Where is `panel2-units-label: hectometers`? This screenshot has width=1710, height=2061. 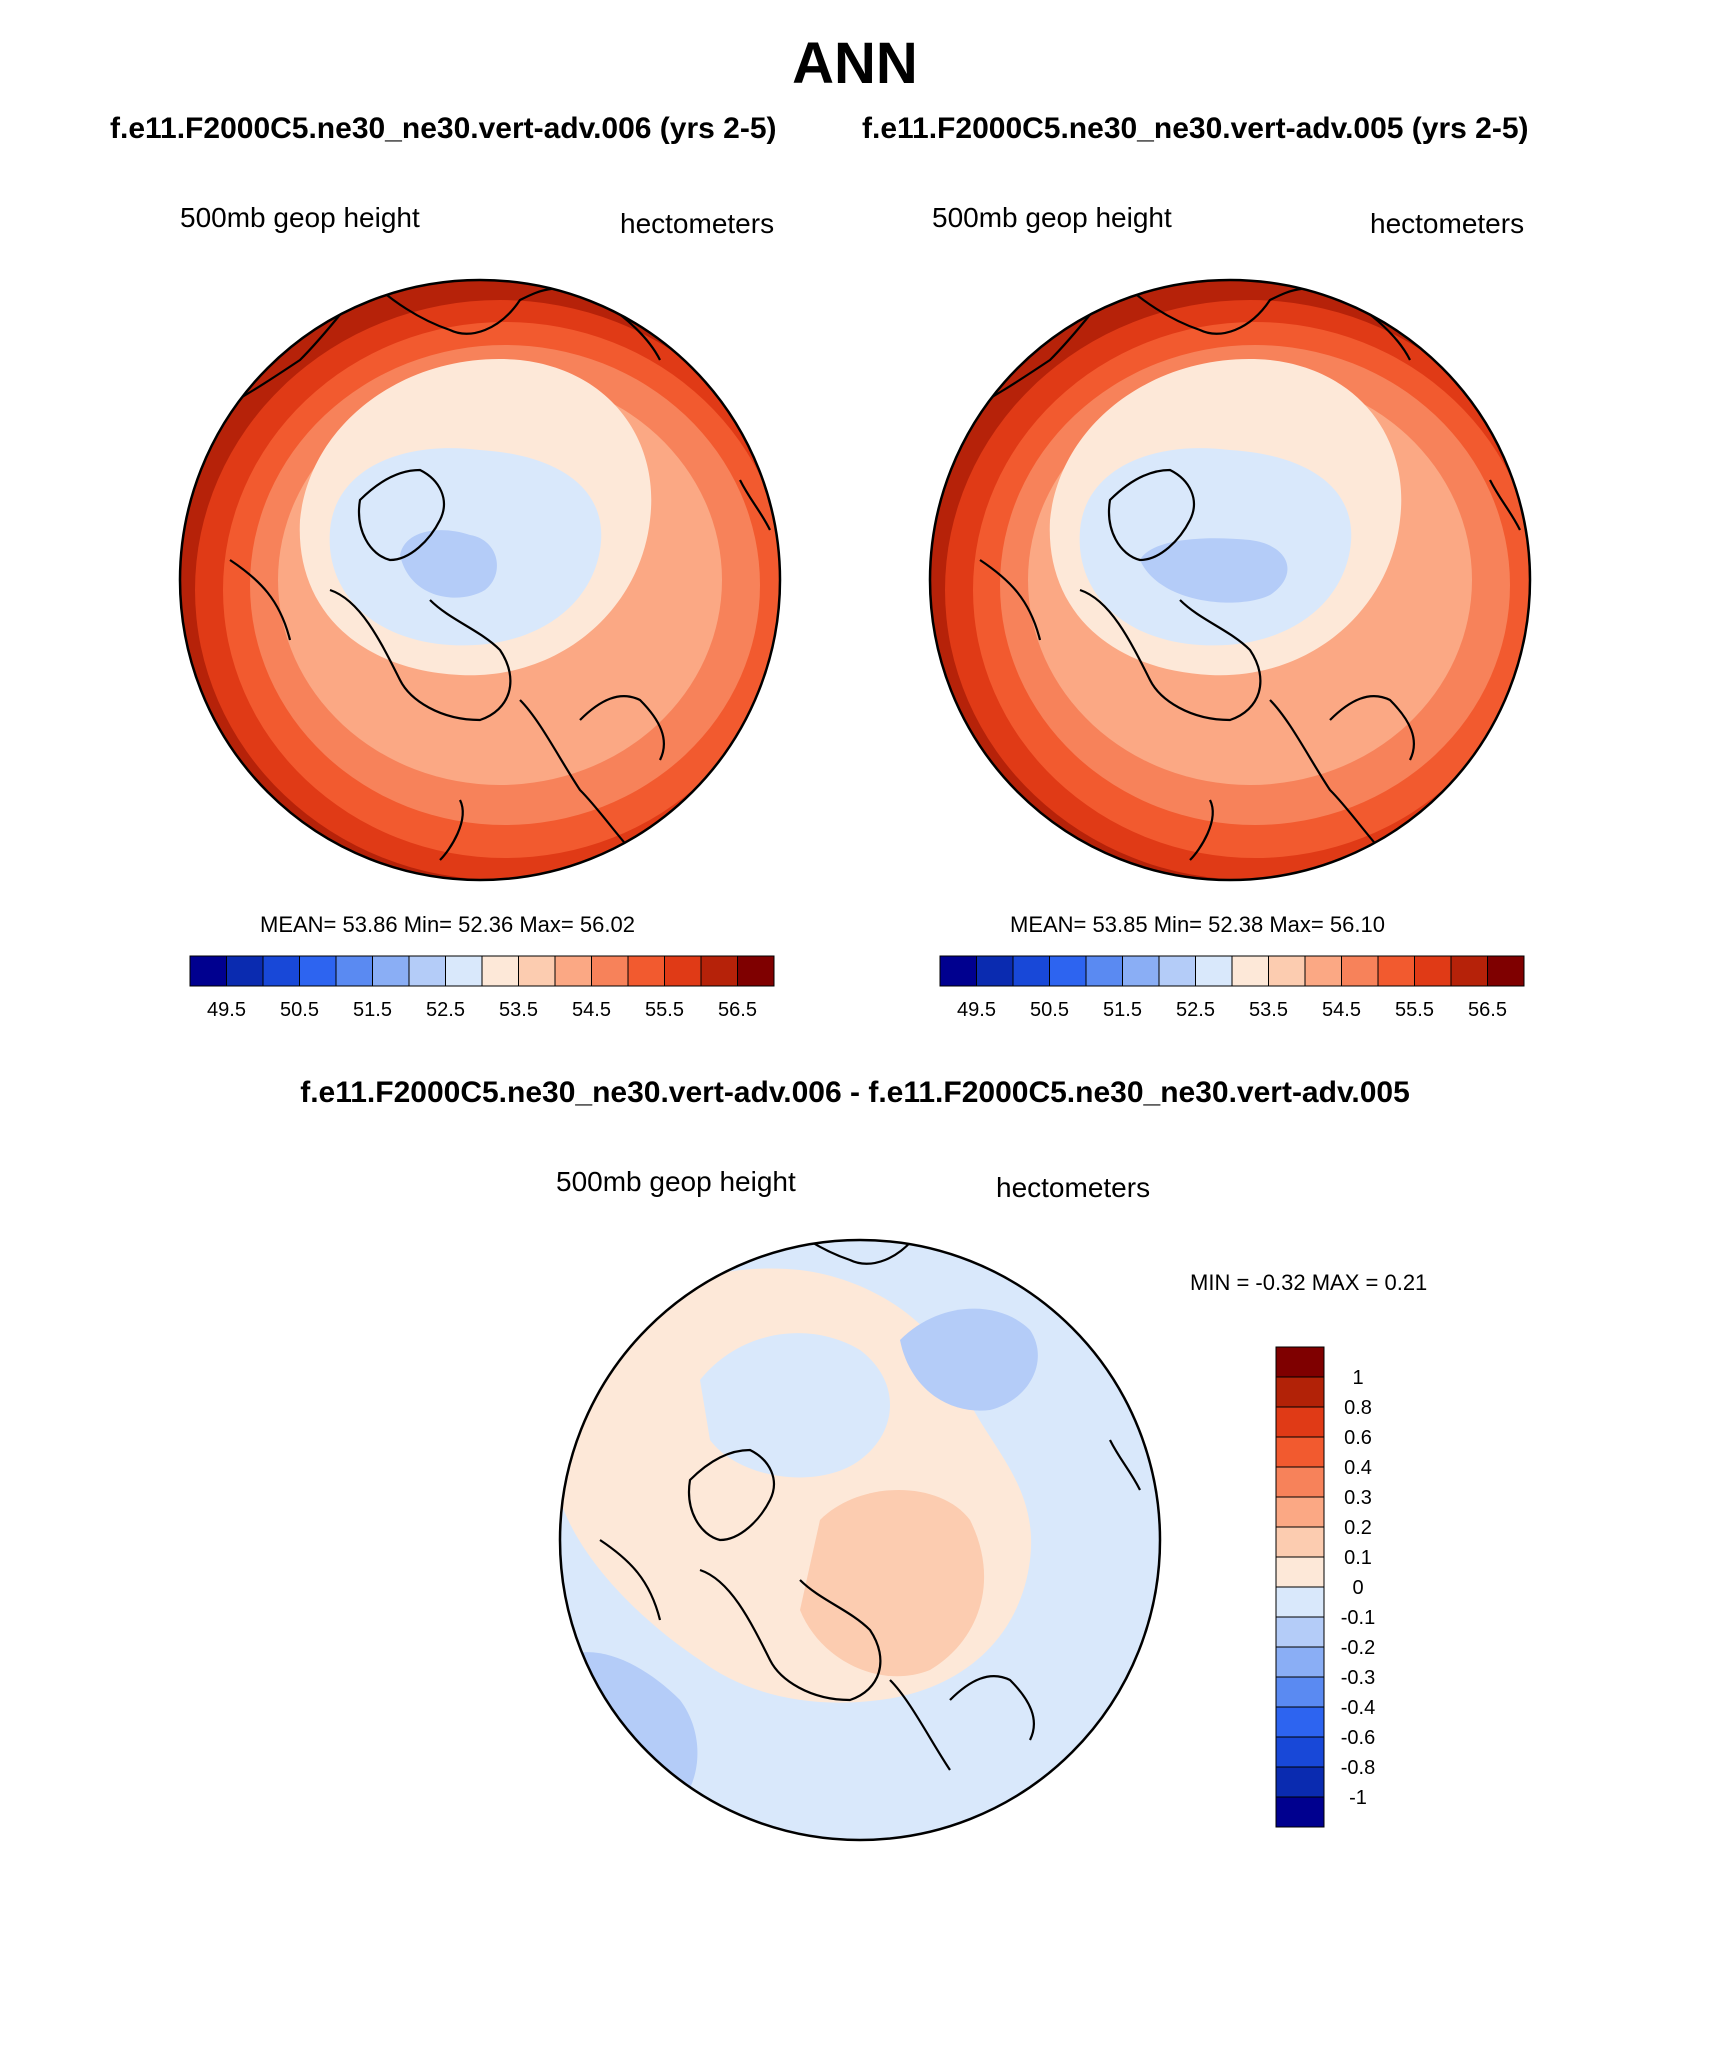 panel2-units-label: hectometers is located at coordinates (1447, 223).